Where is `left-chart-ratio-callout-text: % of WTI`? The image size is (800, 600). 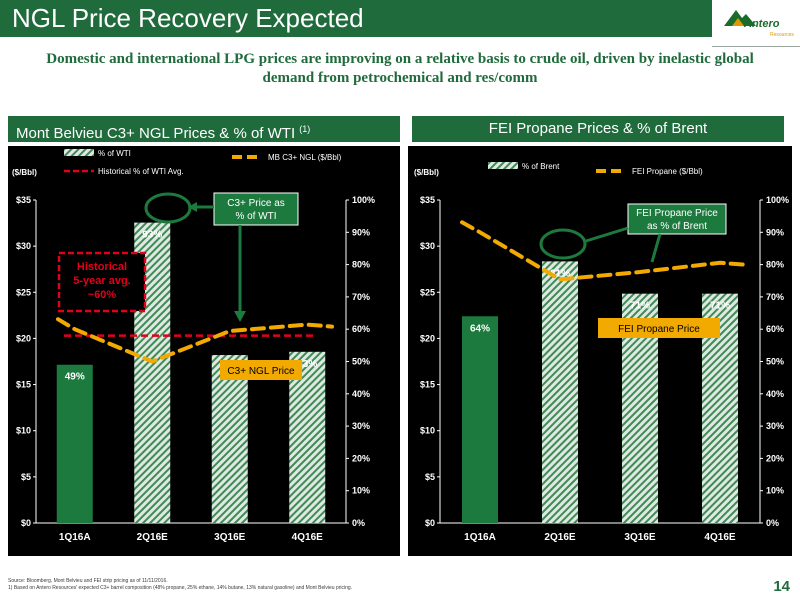
left-chart-ratio-callout-text: % of WTI is located at coordinates (255, 216).